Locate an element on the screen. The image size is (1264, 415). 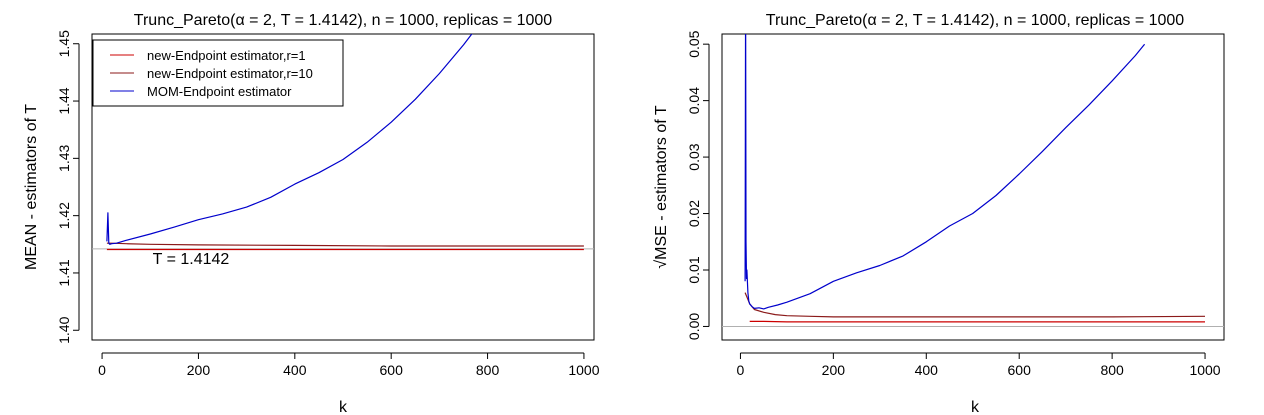
rmse-y-tick-label: 0.01 is located at coordinates (694, 269).